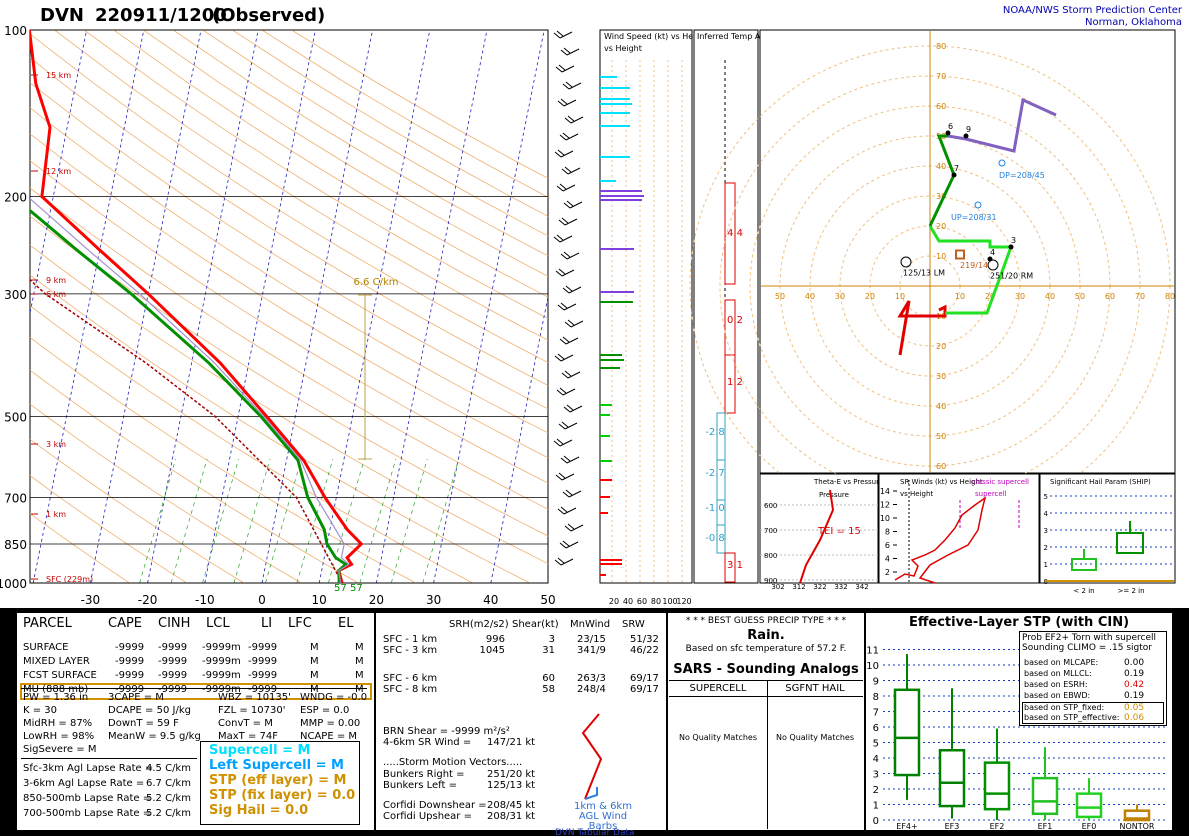  Describe the element at coordinates (887, 572) in the screenshot. I see `srwind-ytick: 2` at that location.